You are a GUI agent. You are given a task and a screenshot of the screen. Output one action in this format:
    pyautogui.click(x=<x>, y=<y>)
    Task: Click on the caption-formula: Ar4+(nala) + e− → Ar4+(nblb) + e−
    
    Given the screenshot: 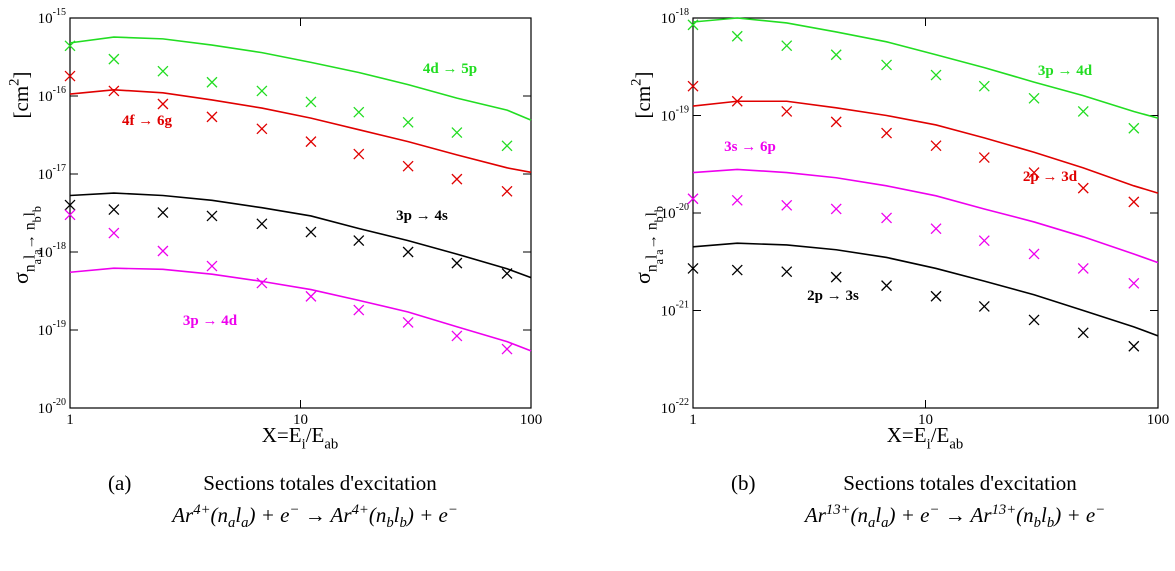 What is the action you would take?
    pyautogui.click(x=315, y=517)
    